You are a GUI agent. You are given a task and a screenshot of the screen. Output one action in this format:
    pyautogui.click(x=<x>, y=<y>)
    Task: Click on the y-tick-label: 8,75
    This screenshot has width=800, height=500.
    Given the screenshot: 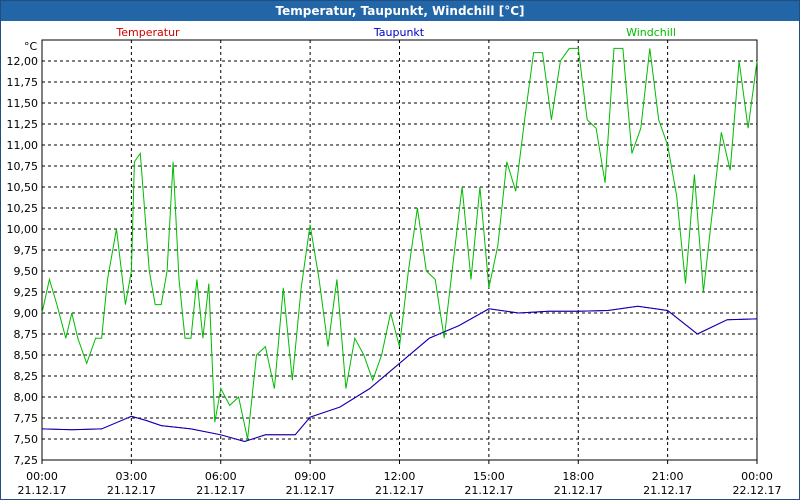 What is the action you would take?
    pyautogui.click(x=26, y=334)
    